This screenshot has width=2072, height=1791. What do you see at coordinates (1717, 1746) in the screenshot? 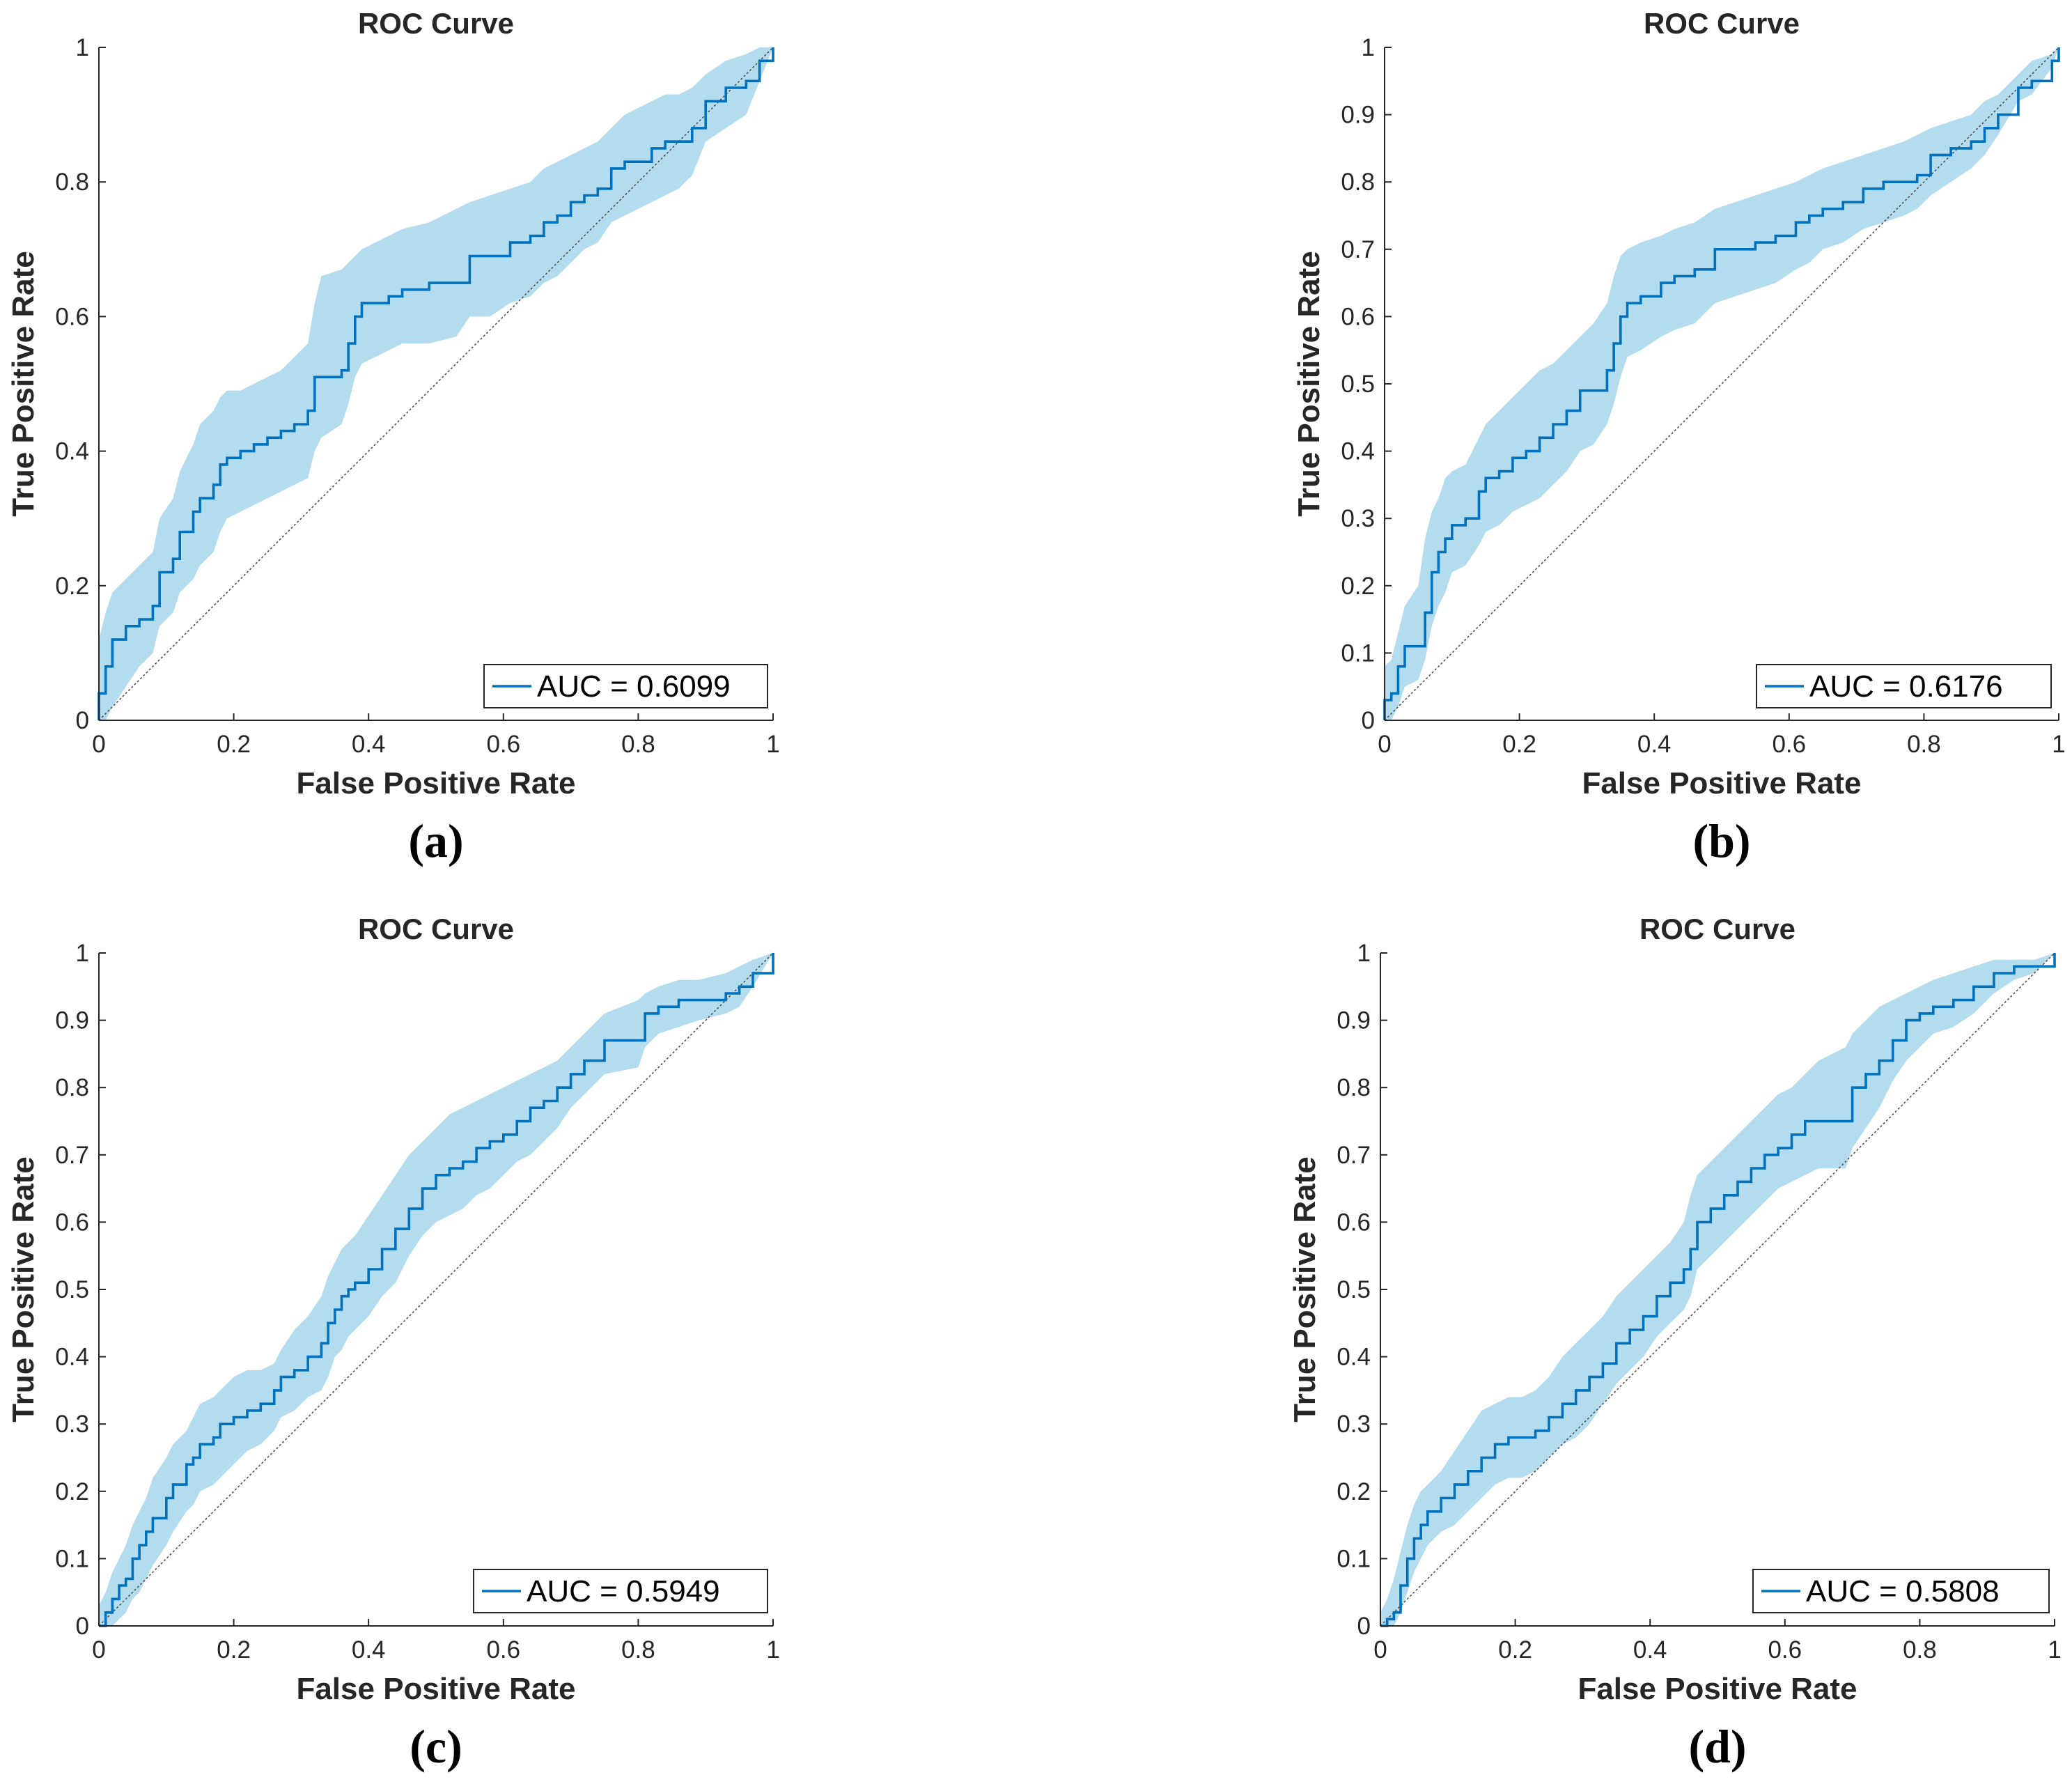
I see `panel-label-d: (d)` at bounding box center [1717, 1746].